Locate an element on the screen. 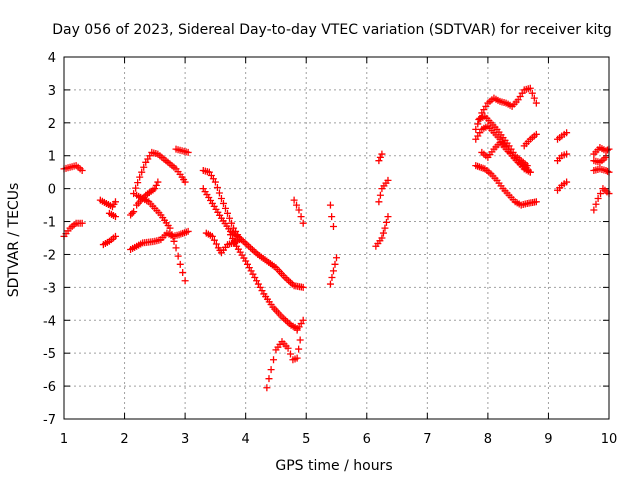  x-tick-label: 1 is located at coordinates (64, 439).